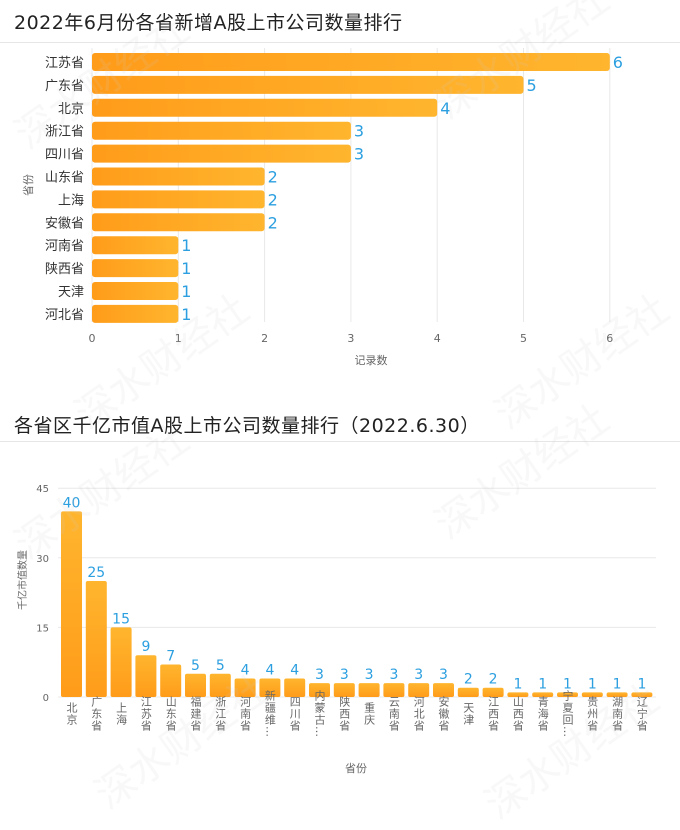 The height and width of the screenshot is (830, 680). What do you see at coordinates (64, 155) in the screenshot?
I see `y-category-label: 四川省` at bounding box center [64, 155].